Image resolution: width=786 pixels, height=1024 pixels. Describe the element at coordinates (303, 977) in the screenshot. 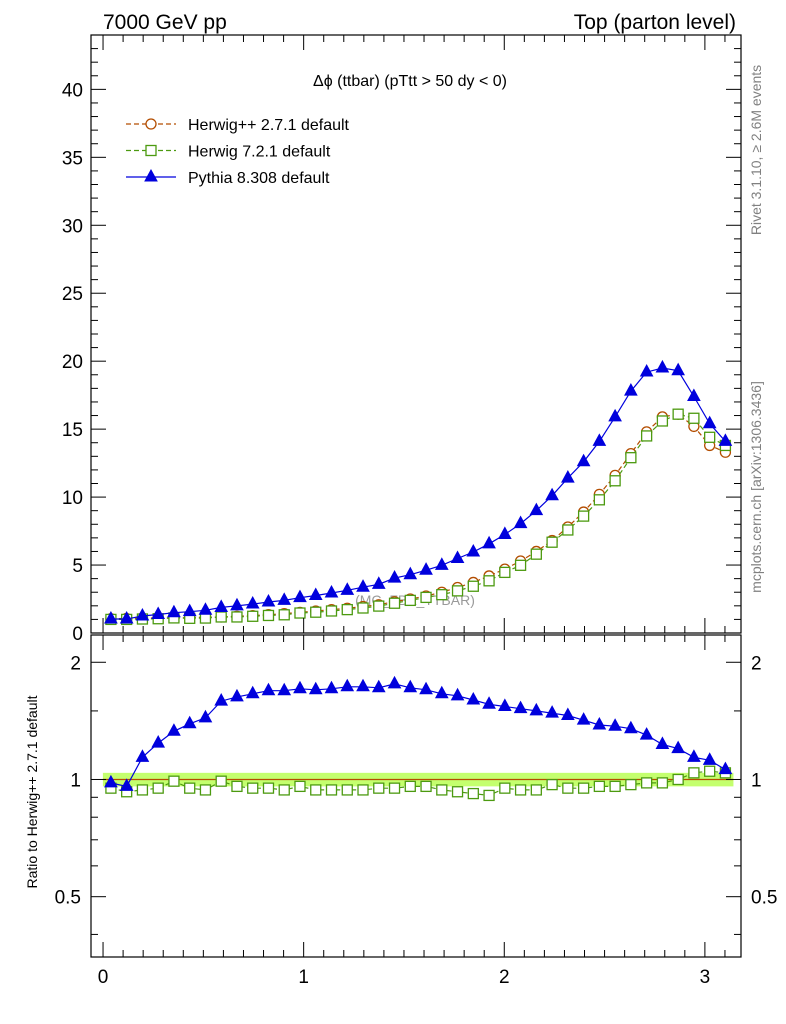

I see `x-tick-label: 1` at that location.